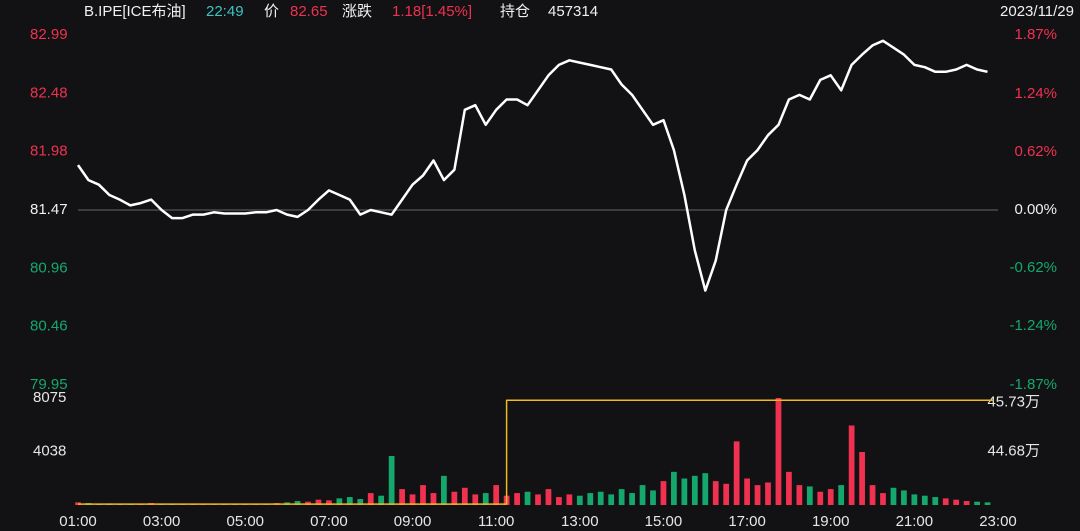 The height and width of the screenshot is (531, 1080). What do you see at coordinates (49, 384) in the screenshot?
I see `y-tick-label: 79.95` at bounding box center [49, 384].